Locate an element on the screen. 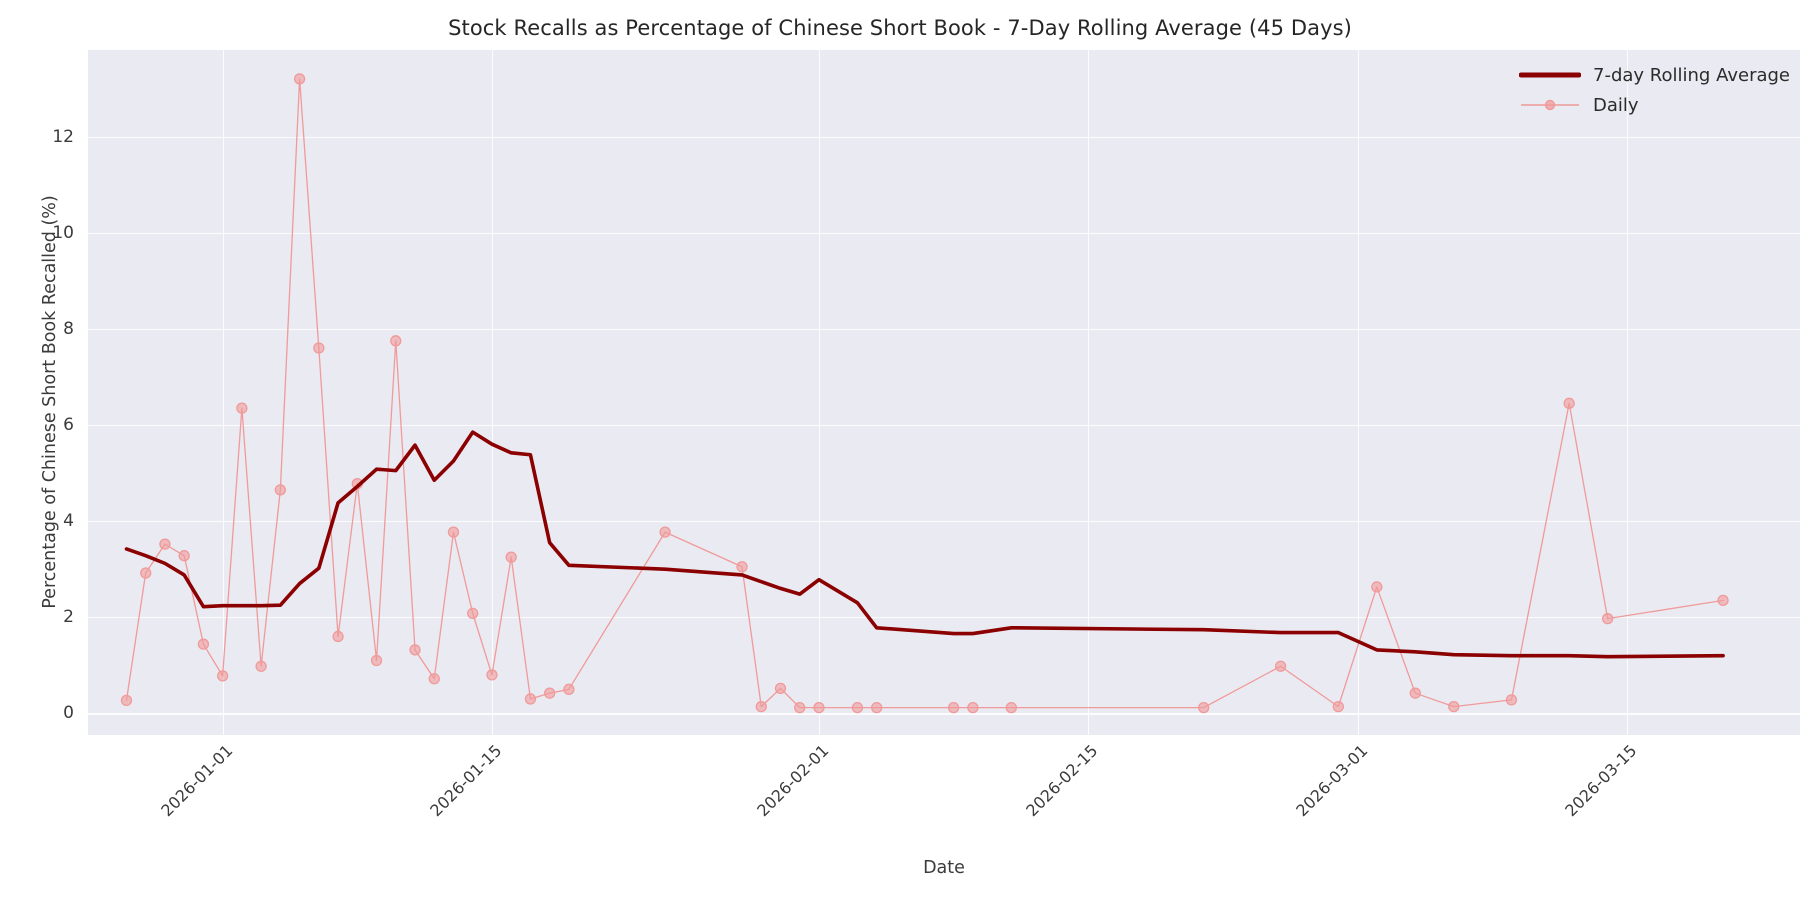  legend-label-daily: Daily is located at coordinates (1616, 105).